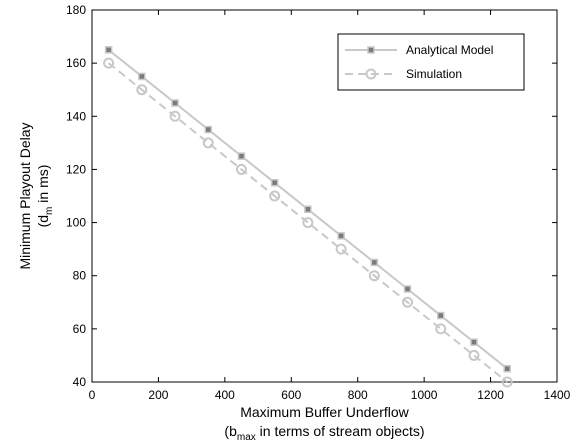  I want to click on legend-label-analytical: Analytical Model, so click(449, 50).